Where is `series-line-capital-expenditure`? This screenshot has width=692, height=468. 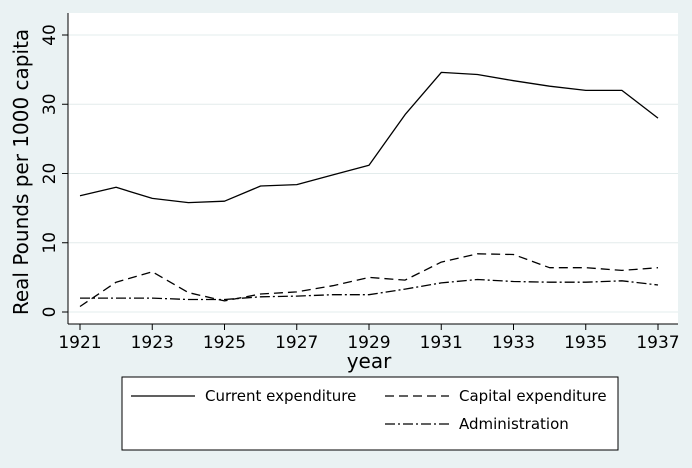
series-line-capital-expenditure is located at coordinates (369, 280).